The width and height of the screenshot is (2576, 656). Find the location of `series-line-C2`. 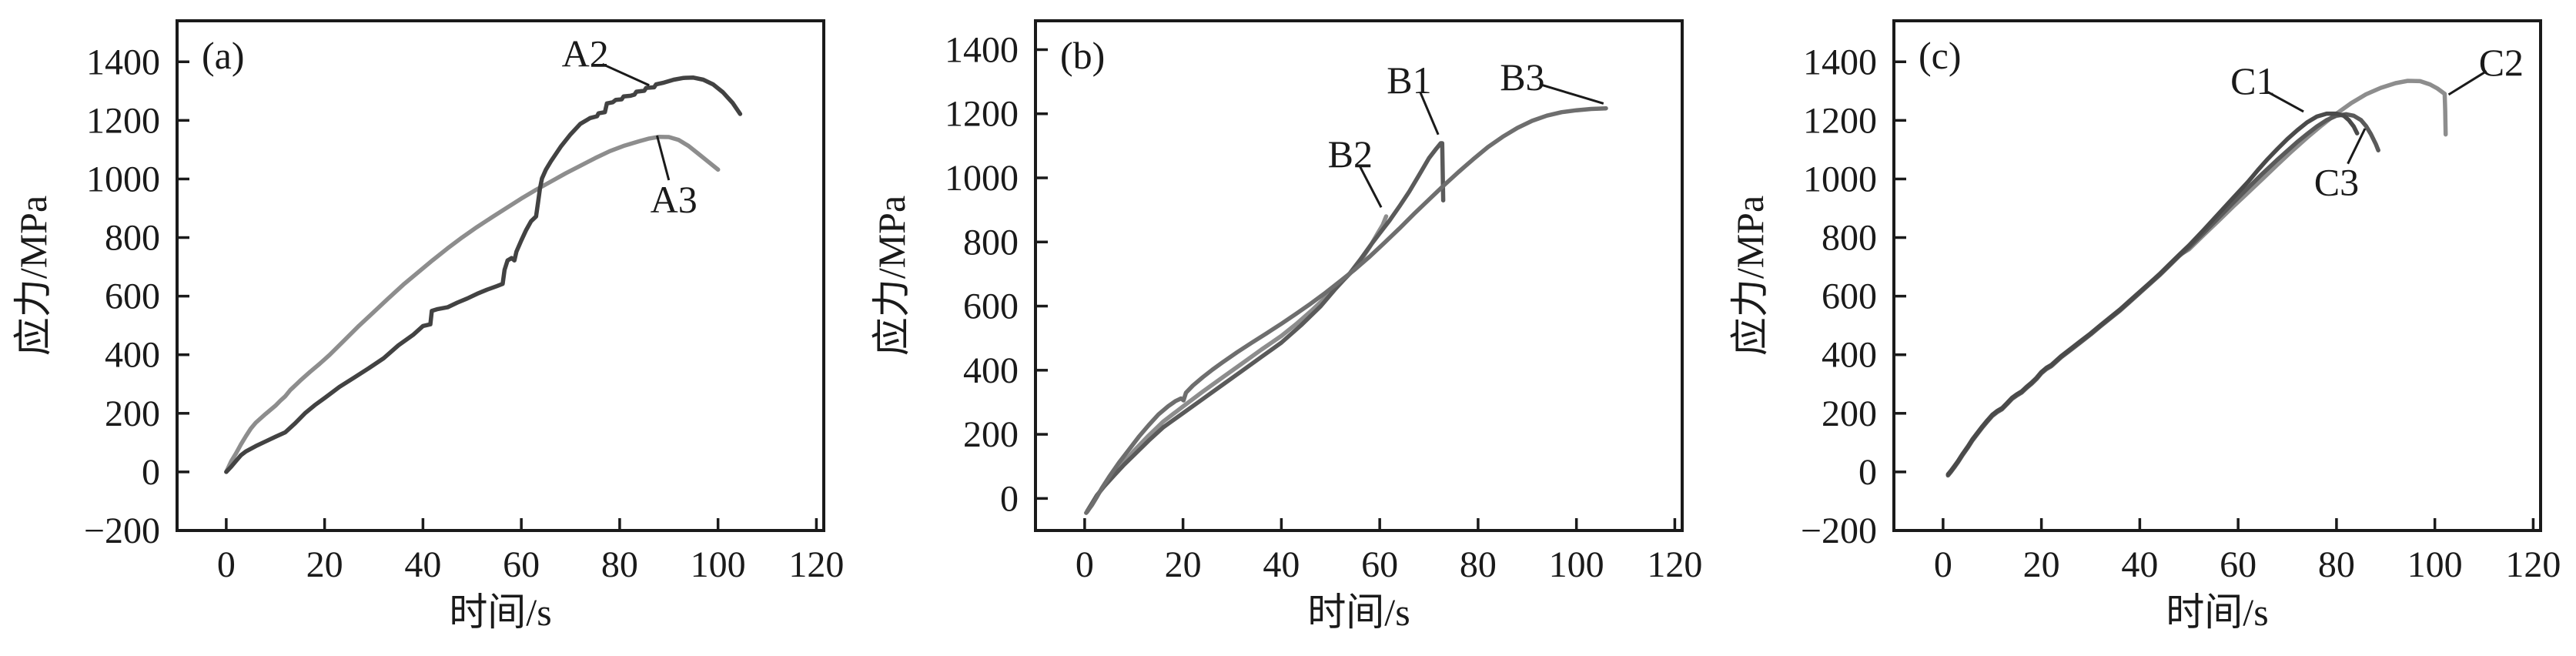

series-line-C2 is located at coordinates (2197, 278).